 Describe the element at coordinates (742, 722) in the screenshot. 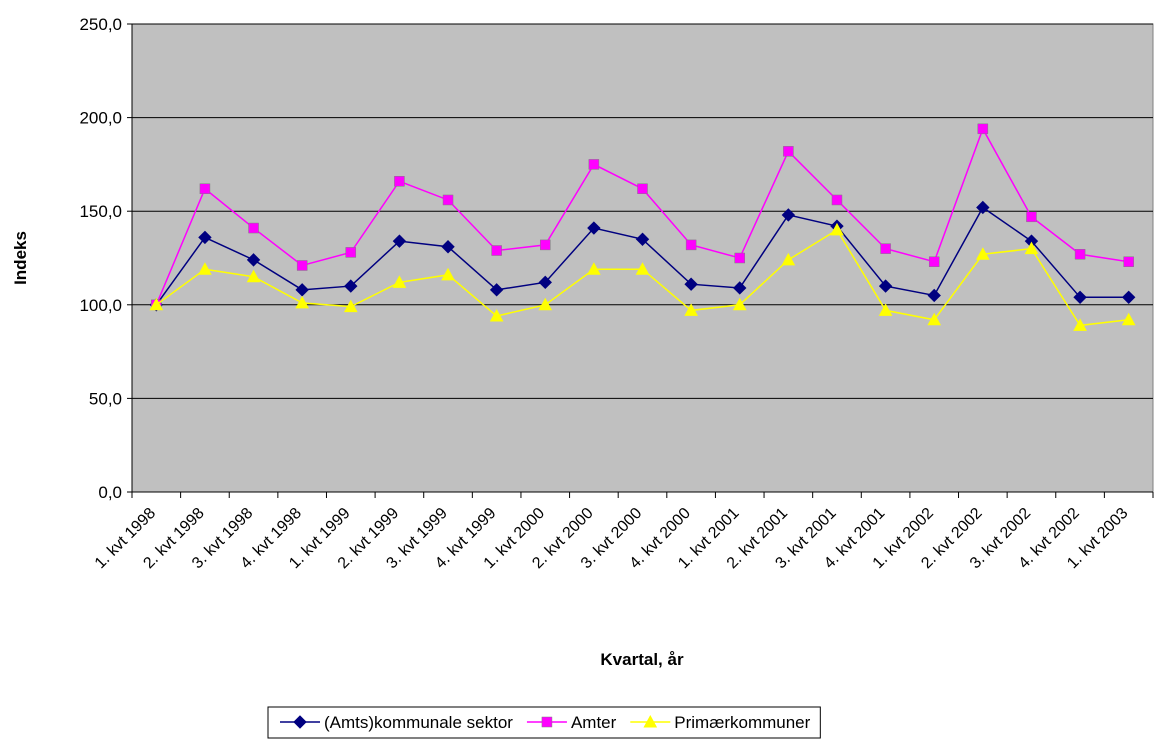

I see `legend-label: Primærkommuner` at that location.